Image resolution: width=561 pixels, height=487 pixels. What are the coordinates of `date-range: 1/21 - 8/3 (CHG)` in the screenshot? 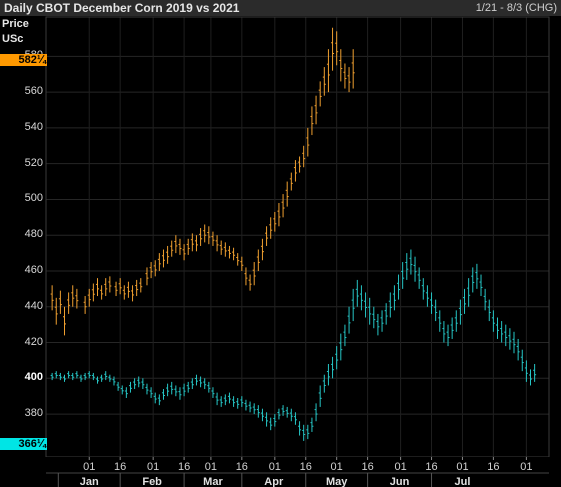 It's located at (516, 8).